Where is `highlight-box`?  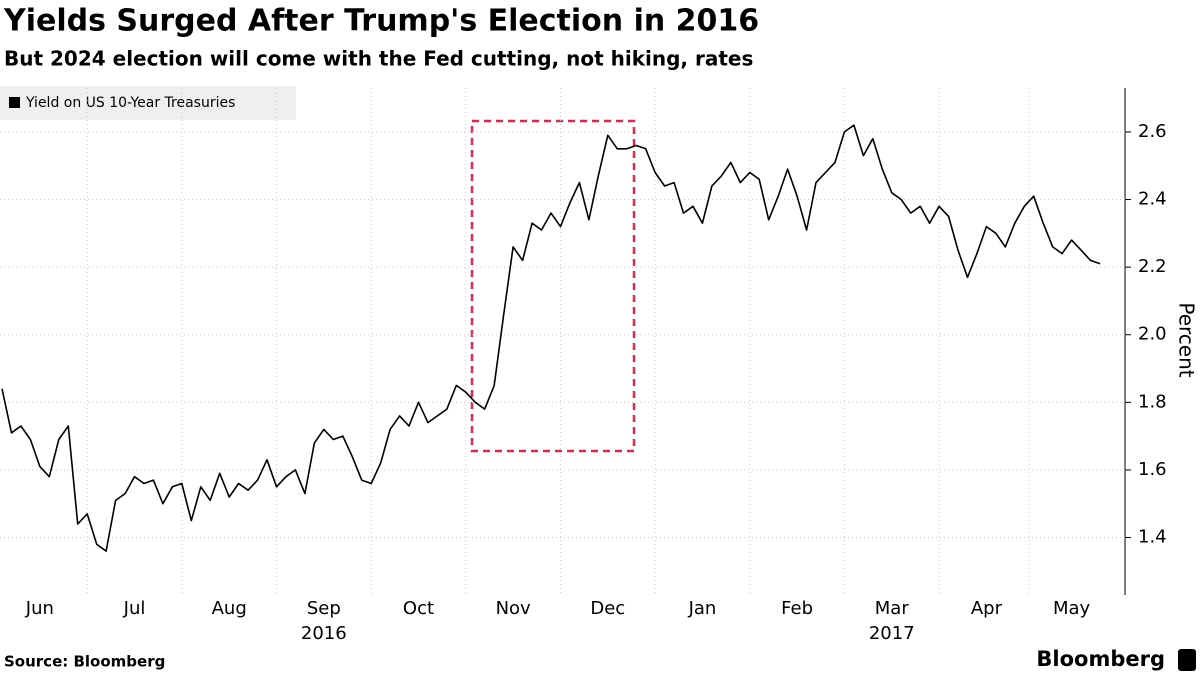
highlight-box is located at coordinates (553, 286).